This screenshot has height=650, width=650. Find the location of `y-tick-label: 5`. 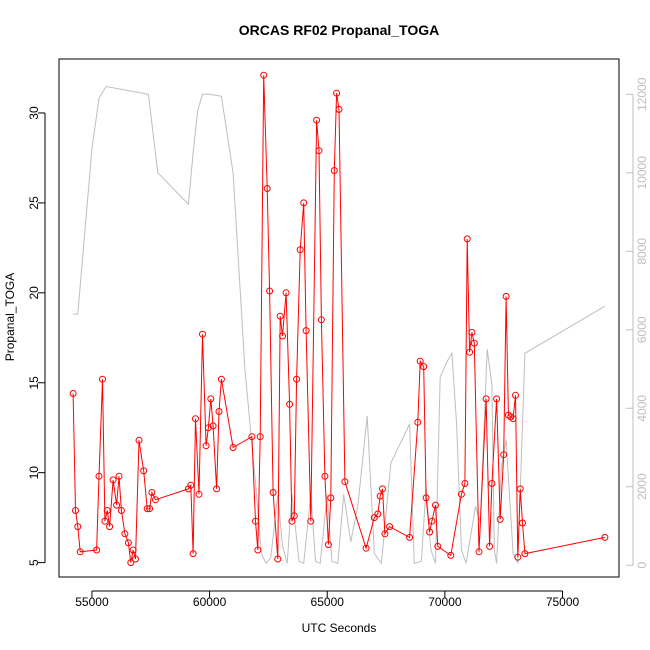

y-tick-label: 5 is located at coordinates (34, 562).